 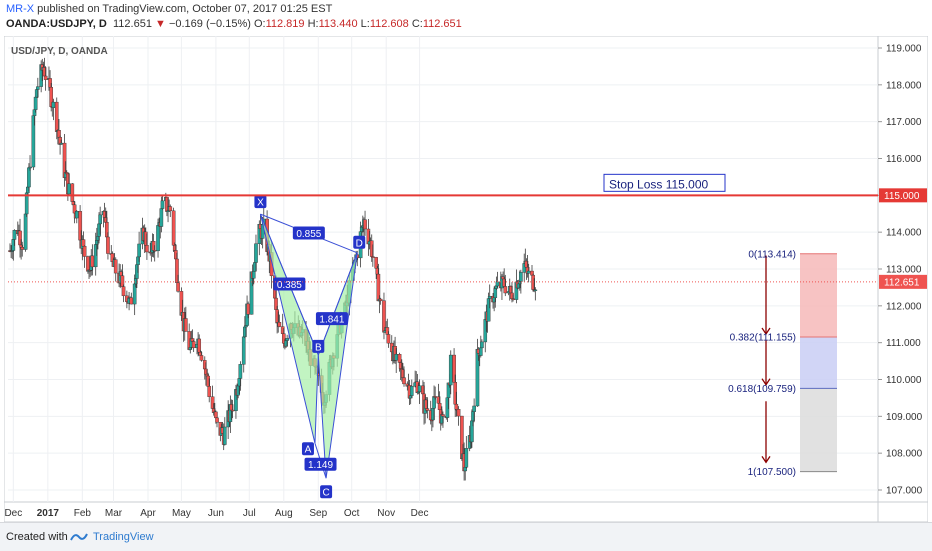 I want to click on tradingview-brand-link: TradingView, so click(x=123, y=537).